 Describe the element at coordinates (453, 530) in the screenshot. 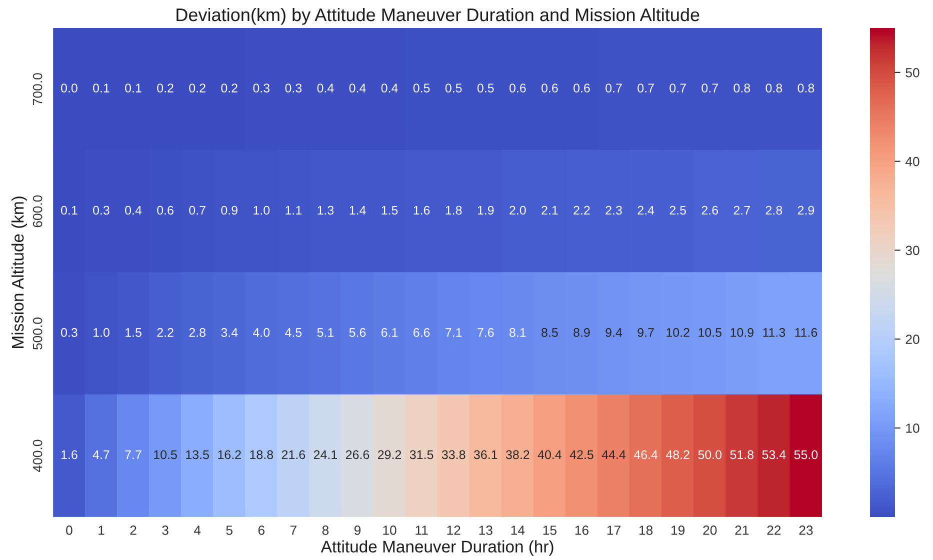

I see `x-tick-label: 12` at that location.